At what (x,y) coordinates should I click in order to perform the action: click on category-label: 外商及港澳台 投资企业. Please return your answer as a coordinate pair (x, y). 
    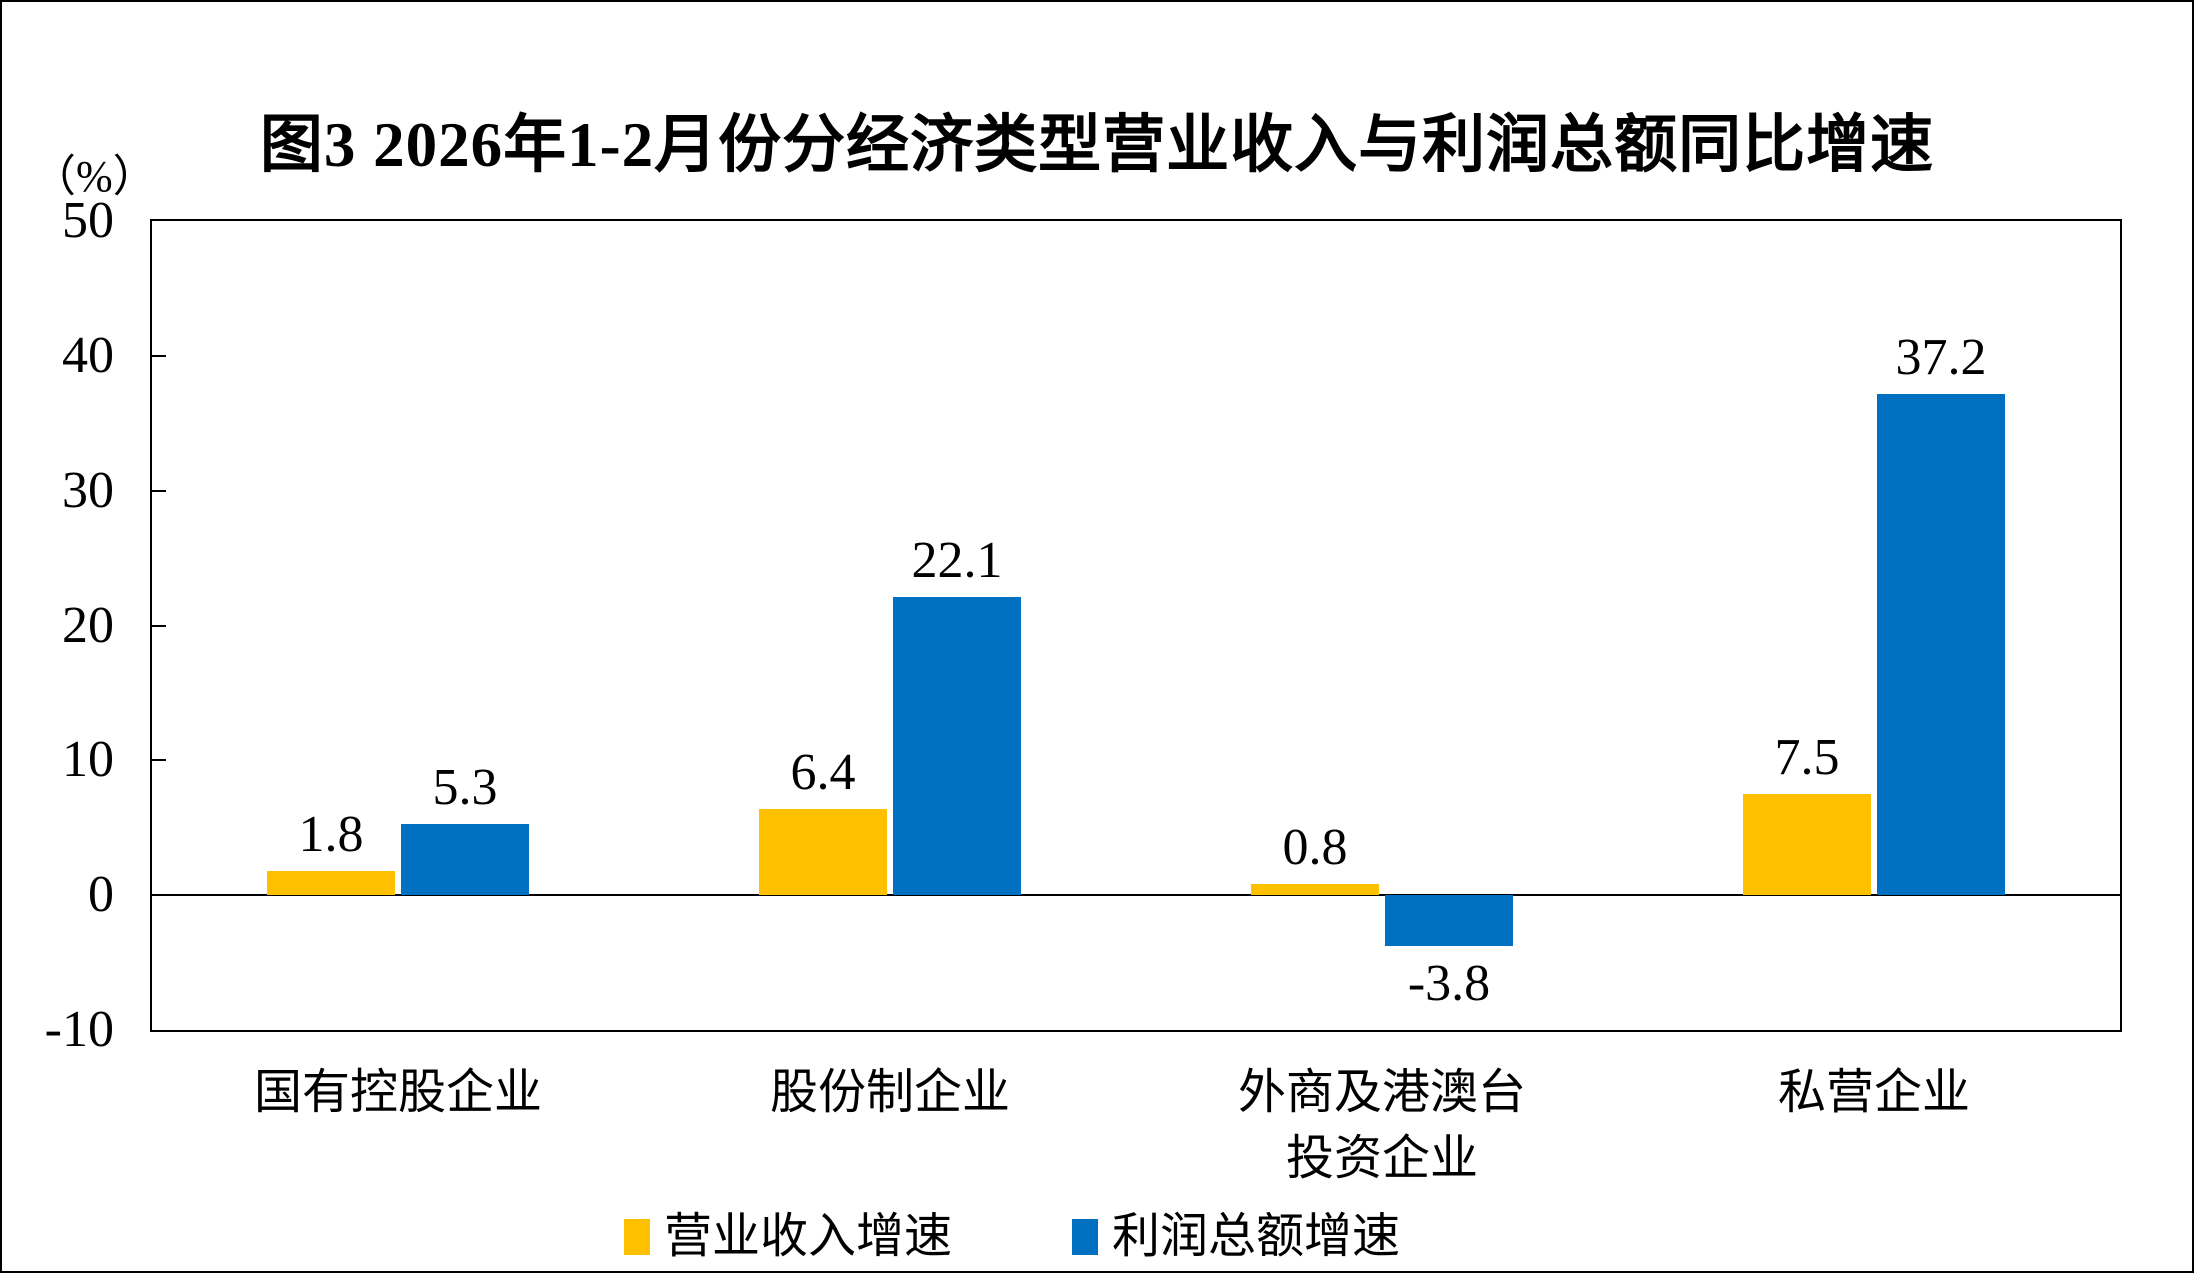
    Looking at the image, I should click on (1381, 1125).